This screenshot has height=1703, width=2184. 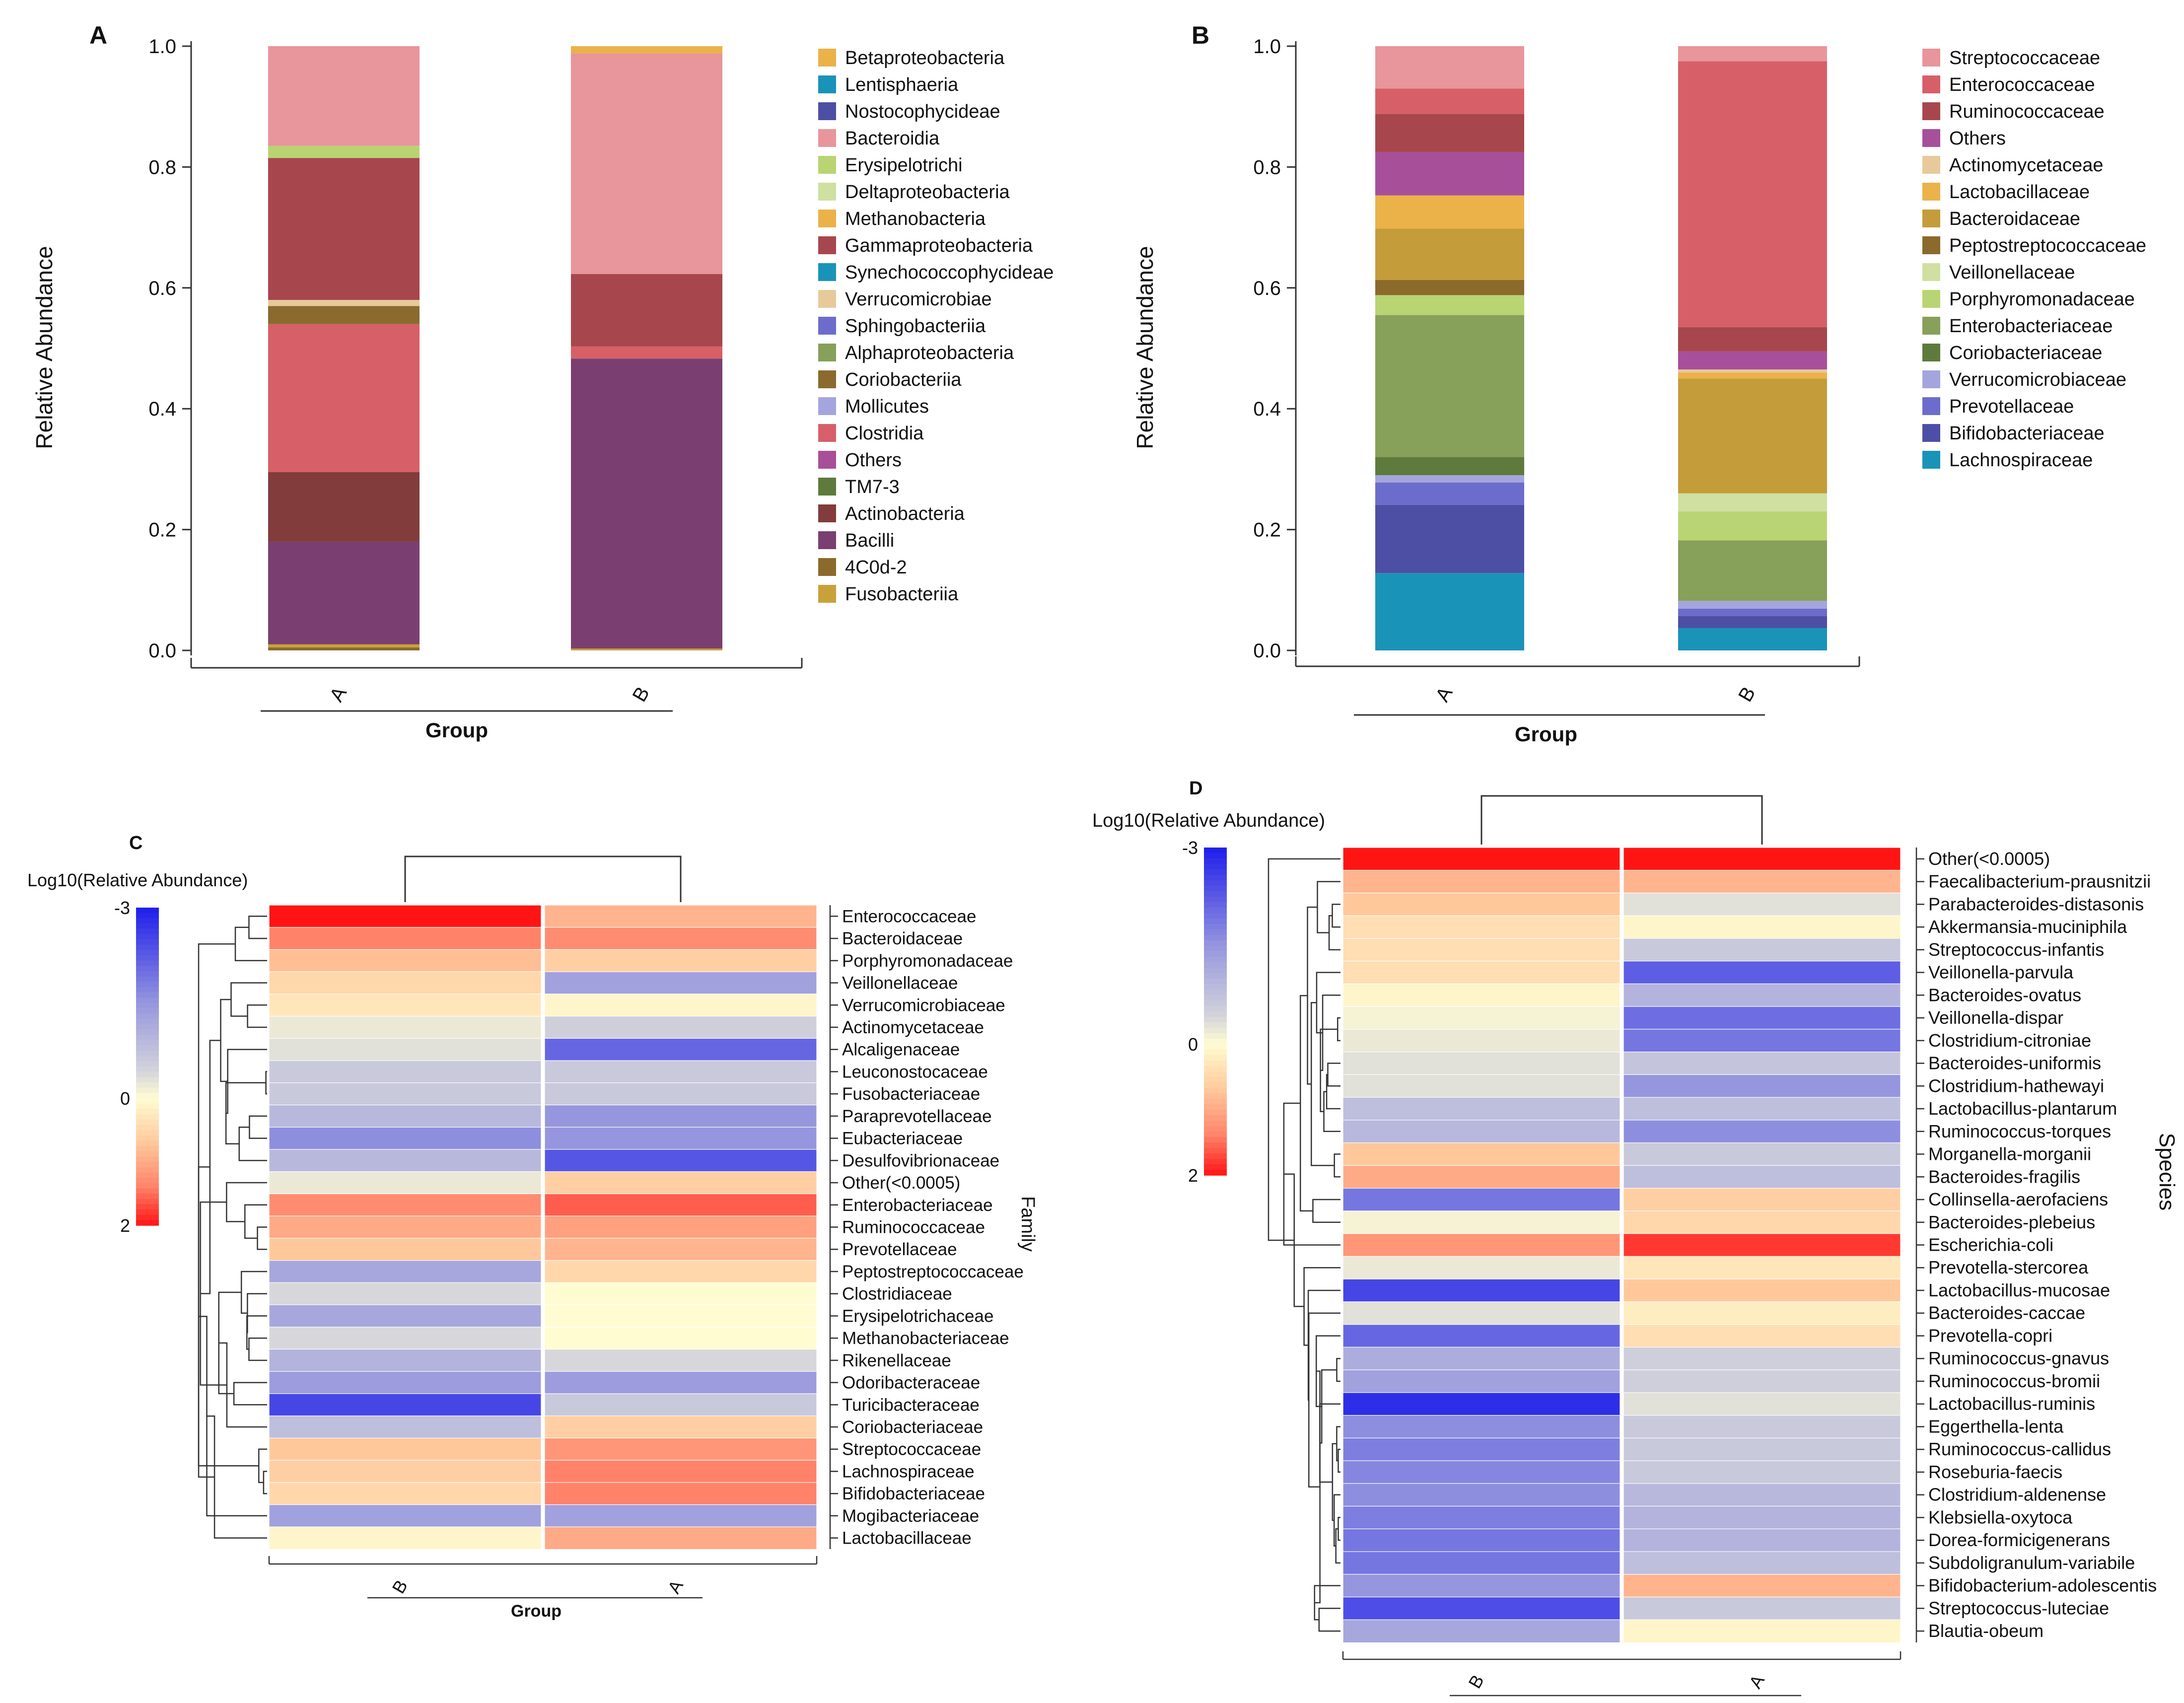 I want to click on panel-a-legend-swatch-coriobacteriia, so click(x=827, y=379).